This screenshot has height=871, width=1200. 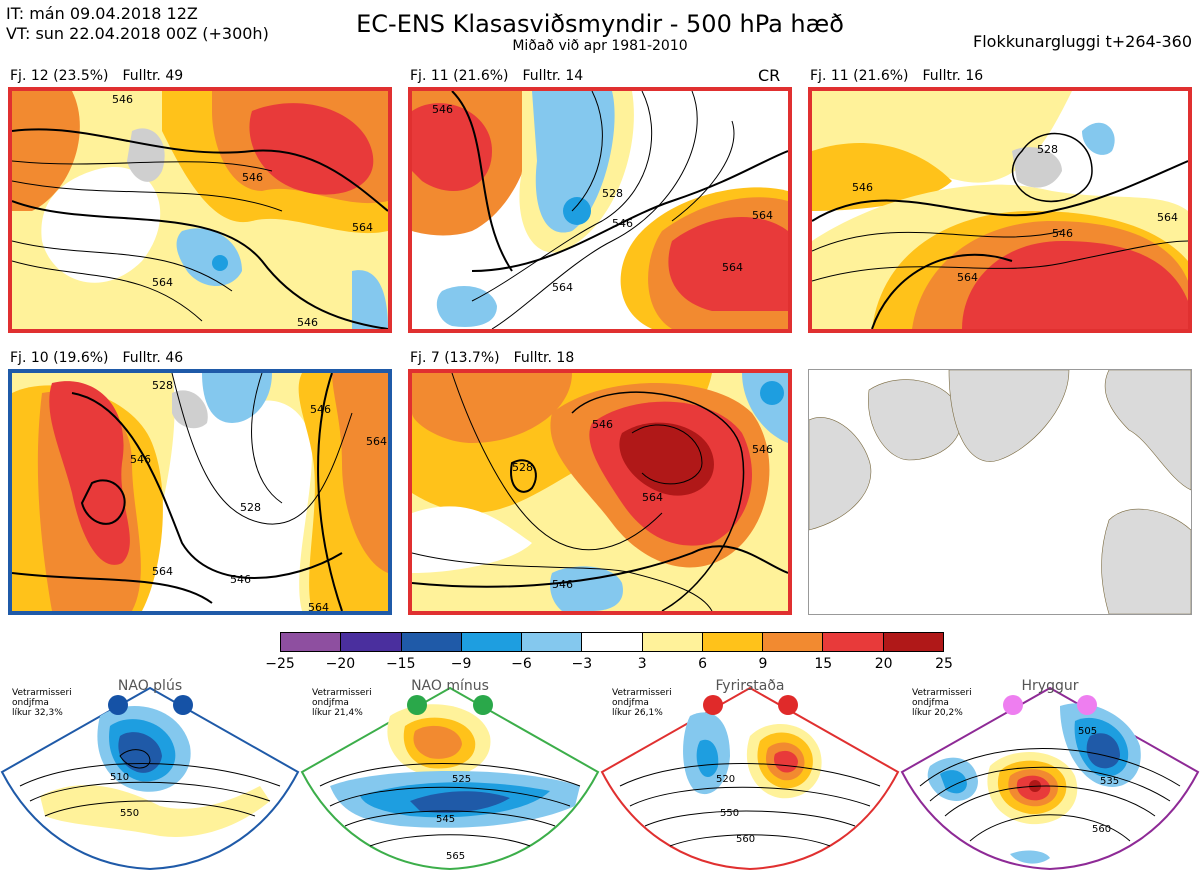 What do you see at coordinates (953, 76) in the screenshot?
I see `panel-3-rep: Fulltr. 16` at bounding box center [953, 76].